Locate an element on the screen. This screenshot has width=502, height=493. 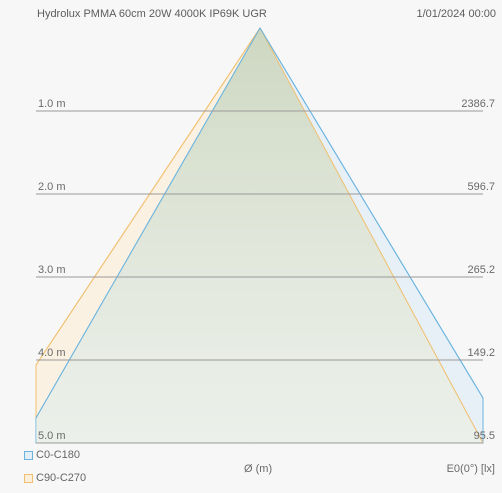
illuminance-label: 2386.7 is located at coordinates (478, 104).